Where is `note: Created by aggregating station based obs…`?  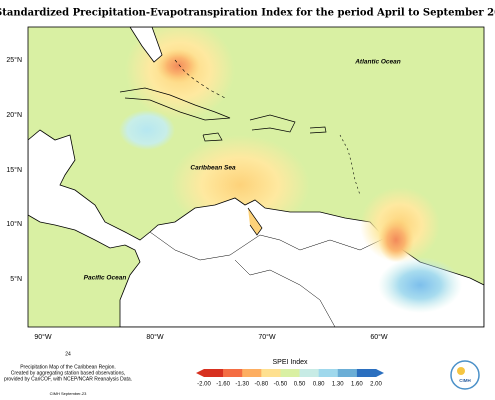
note: Created by aggregating station based obs… is located at coordinates (68, 373).